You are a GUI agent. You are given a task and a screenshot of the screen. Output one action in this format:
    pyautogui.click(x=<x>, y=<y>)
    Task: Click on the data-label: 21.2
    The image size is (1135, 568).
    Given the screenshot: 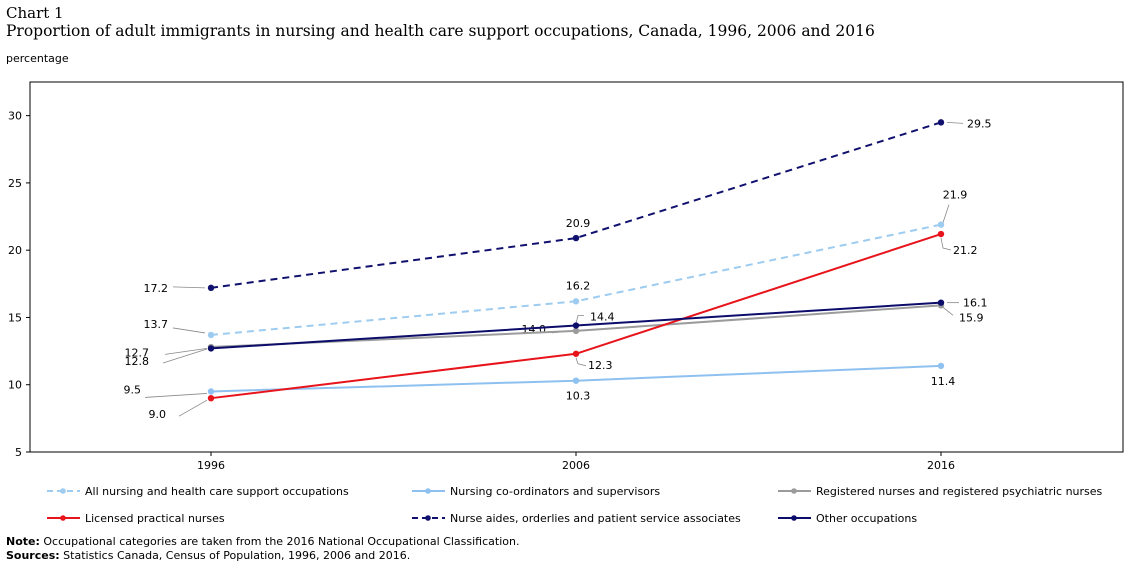 What is the action you would take?
    pyautogui.click(x=965, y=250)
    